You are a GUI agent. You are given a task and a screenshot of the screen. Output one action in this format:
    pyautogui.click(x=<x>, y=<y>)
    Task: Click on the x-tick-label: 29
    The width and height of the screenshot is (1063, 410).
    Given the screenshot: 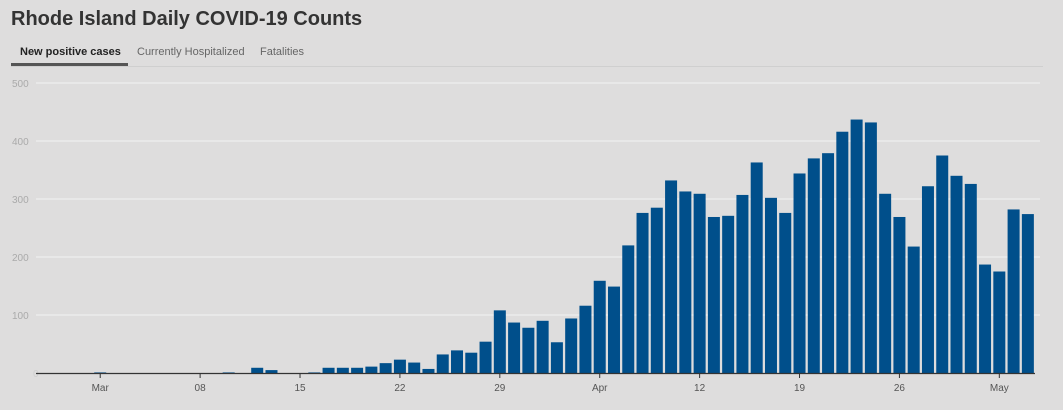 What is the action you would take?
    pyautogui.click(x=500, y=388)
    